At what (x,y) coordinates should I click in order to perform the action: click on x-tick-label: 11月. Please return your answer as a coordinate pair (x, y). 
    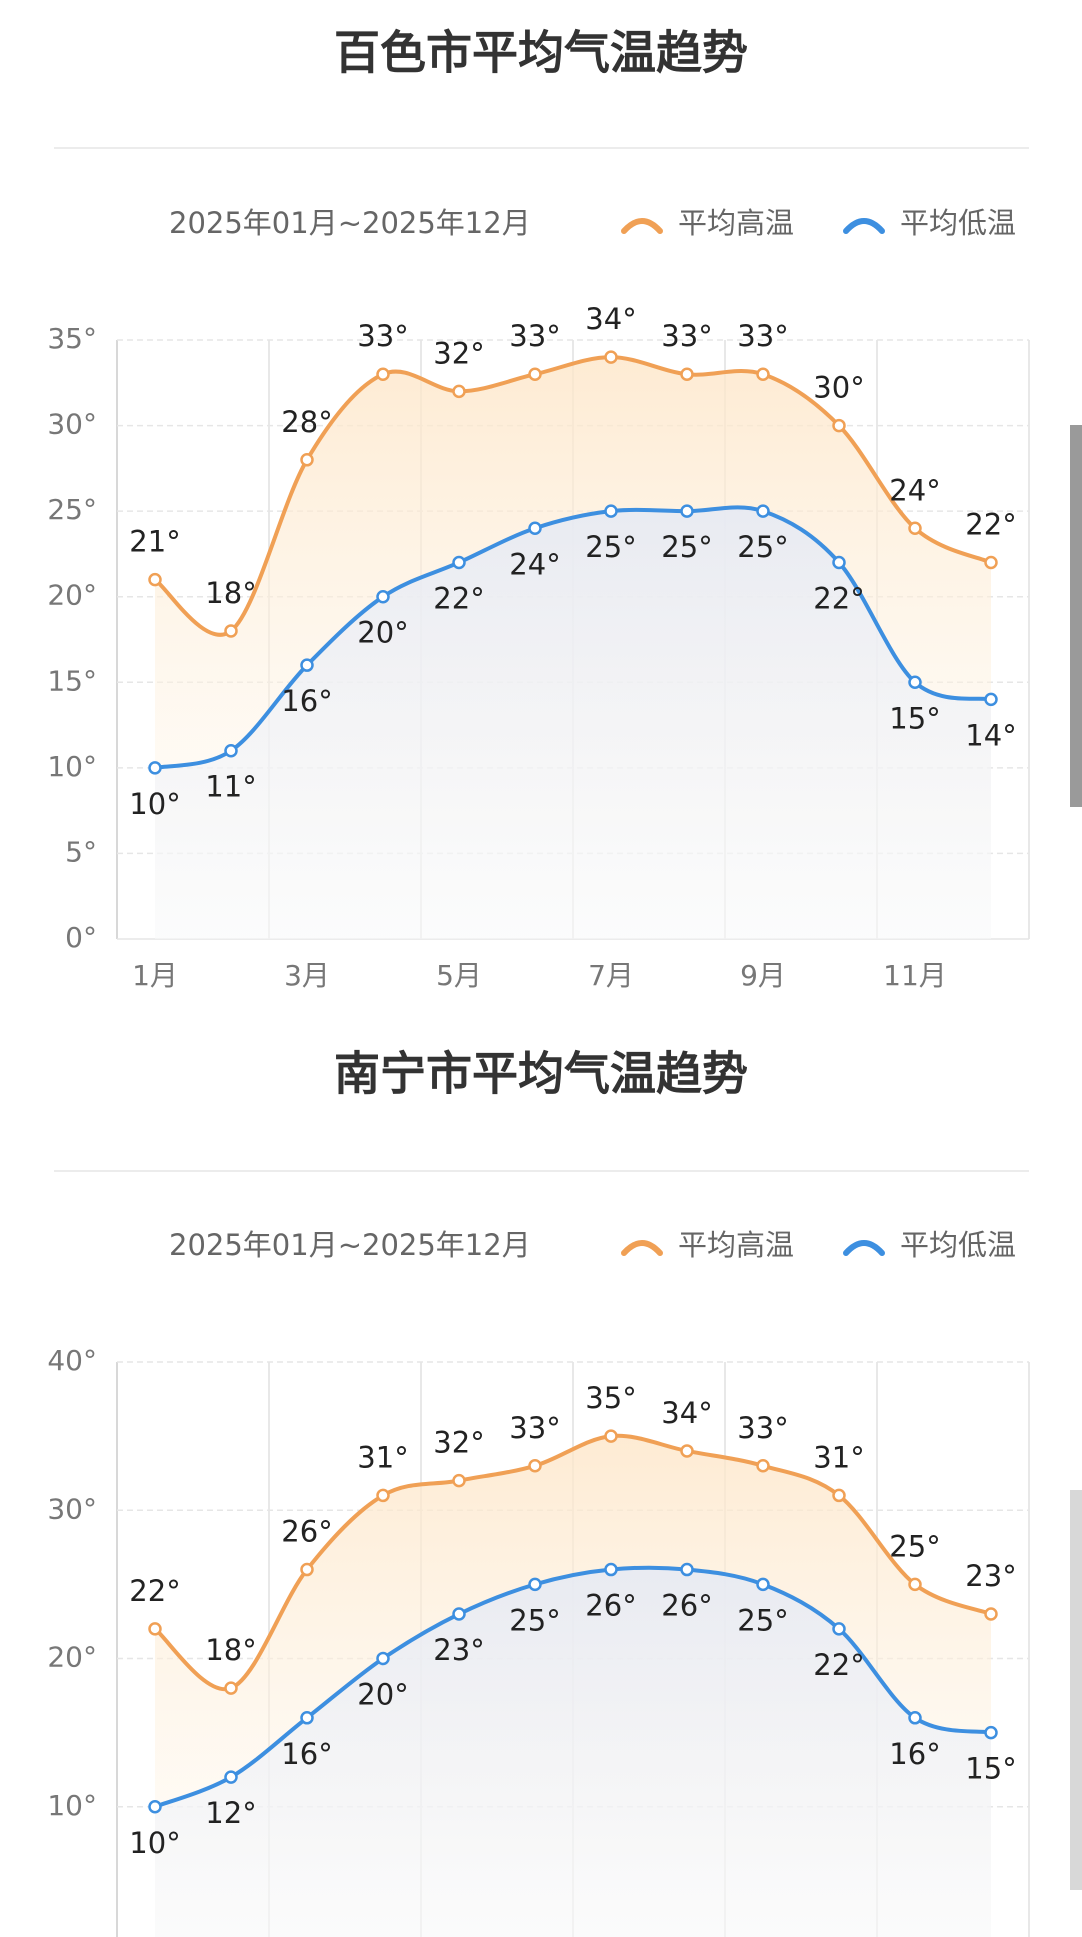
    Looking at the image, I should click on (915, 975).